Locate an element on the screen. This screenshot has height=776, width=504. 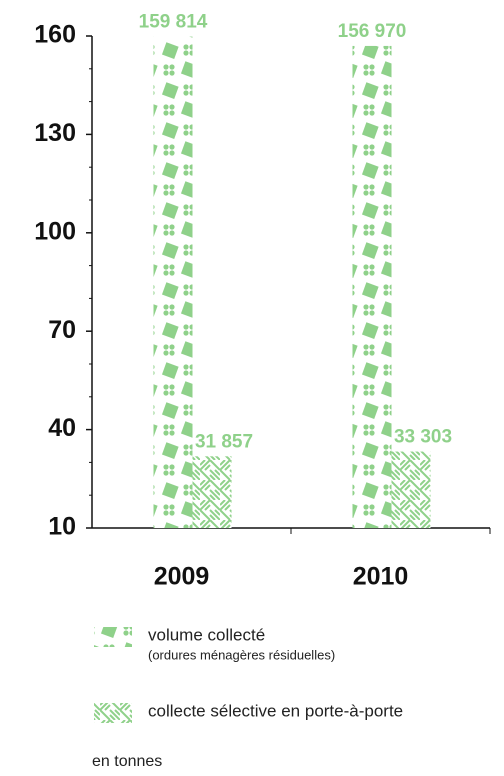
y-tick-label: 40 is located at coordinates (62, 428).